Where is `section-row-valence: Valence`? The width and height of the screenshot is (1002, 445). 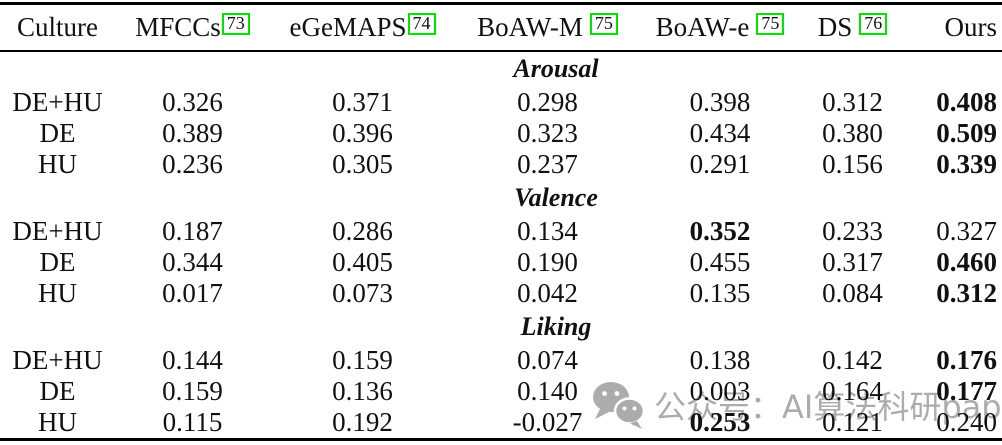 section-row-valence: Valence is located at coordinates (501, 198).